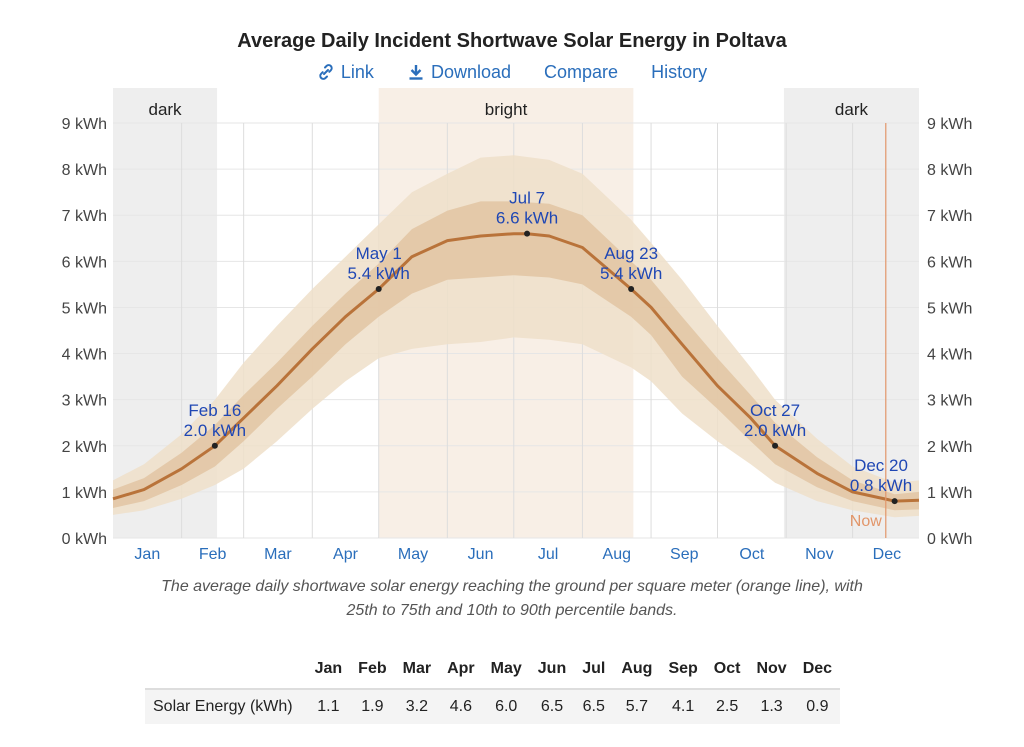  Describe the element at coordinates (683, 668) in the screenshot. I see `table-header-month: Sep` at that location.